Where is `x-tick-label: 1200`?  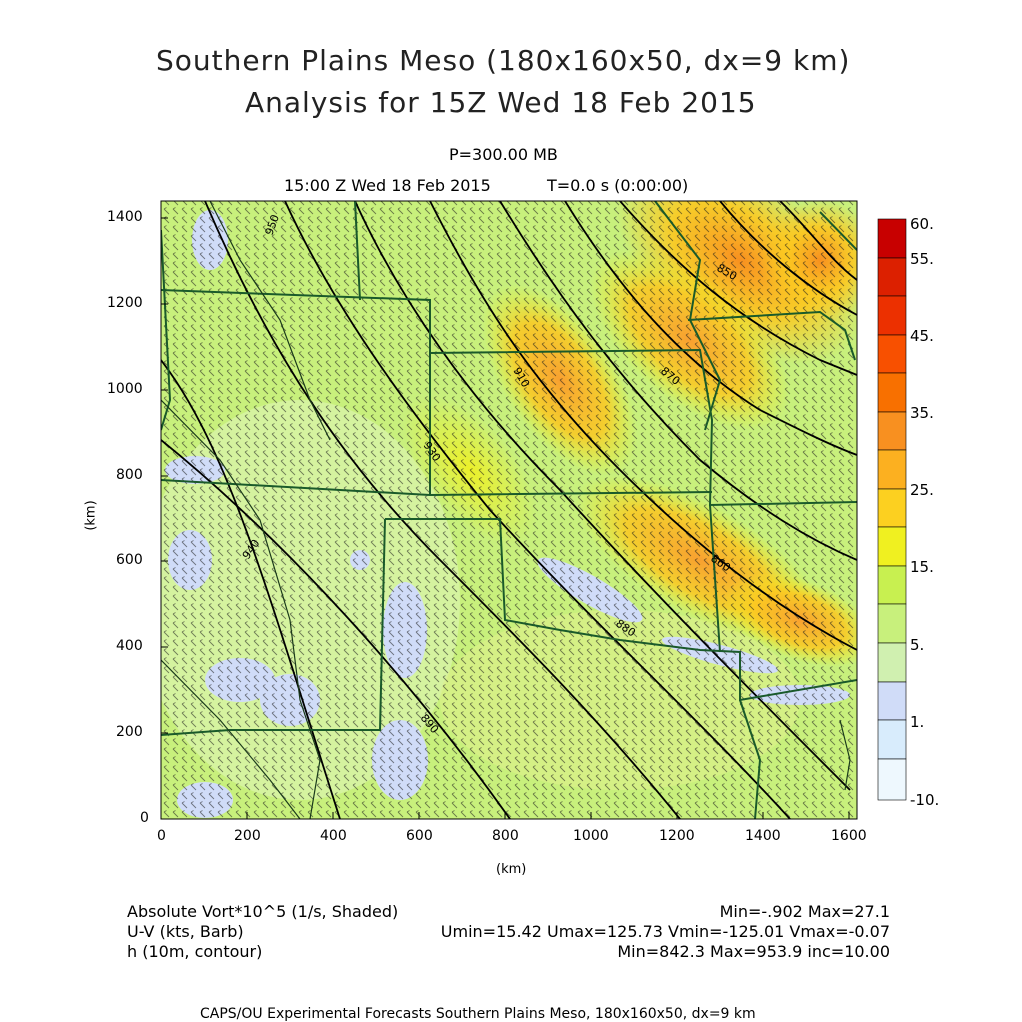 x-tick-label: 1200 is located at coordinates (677, 836).